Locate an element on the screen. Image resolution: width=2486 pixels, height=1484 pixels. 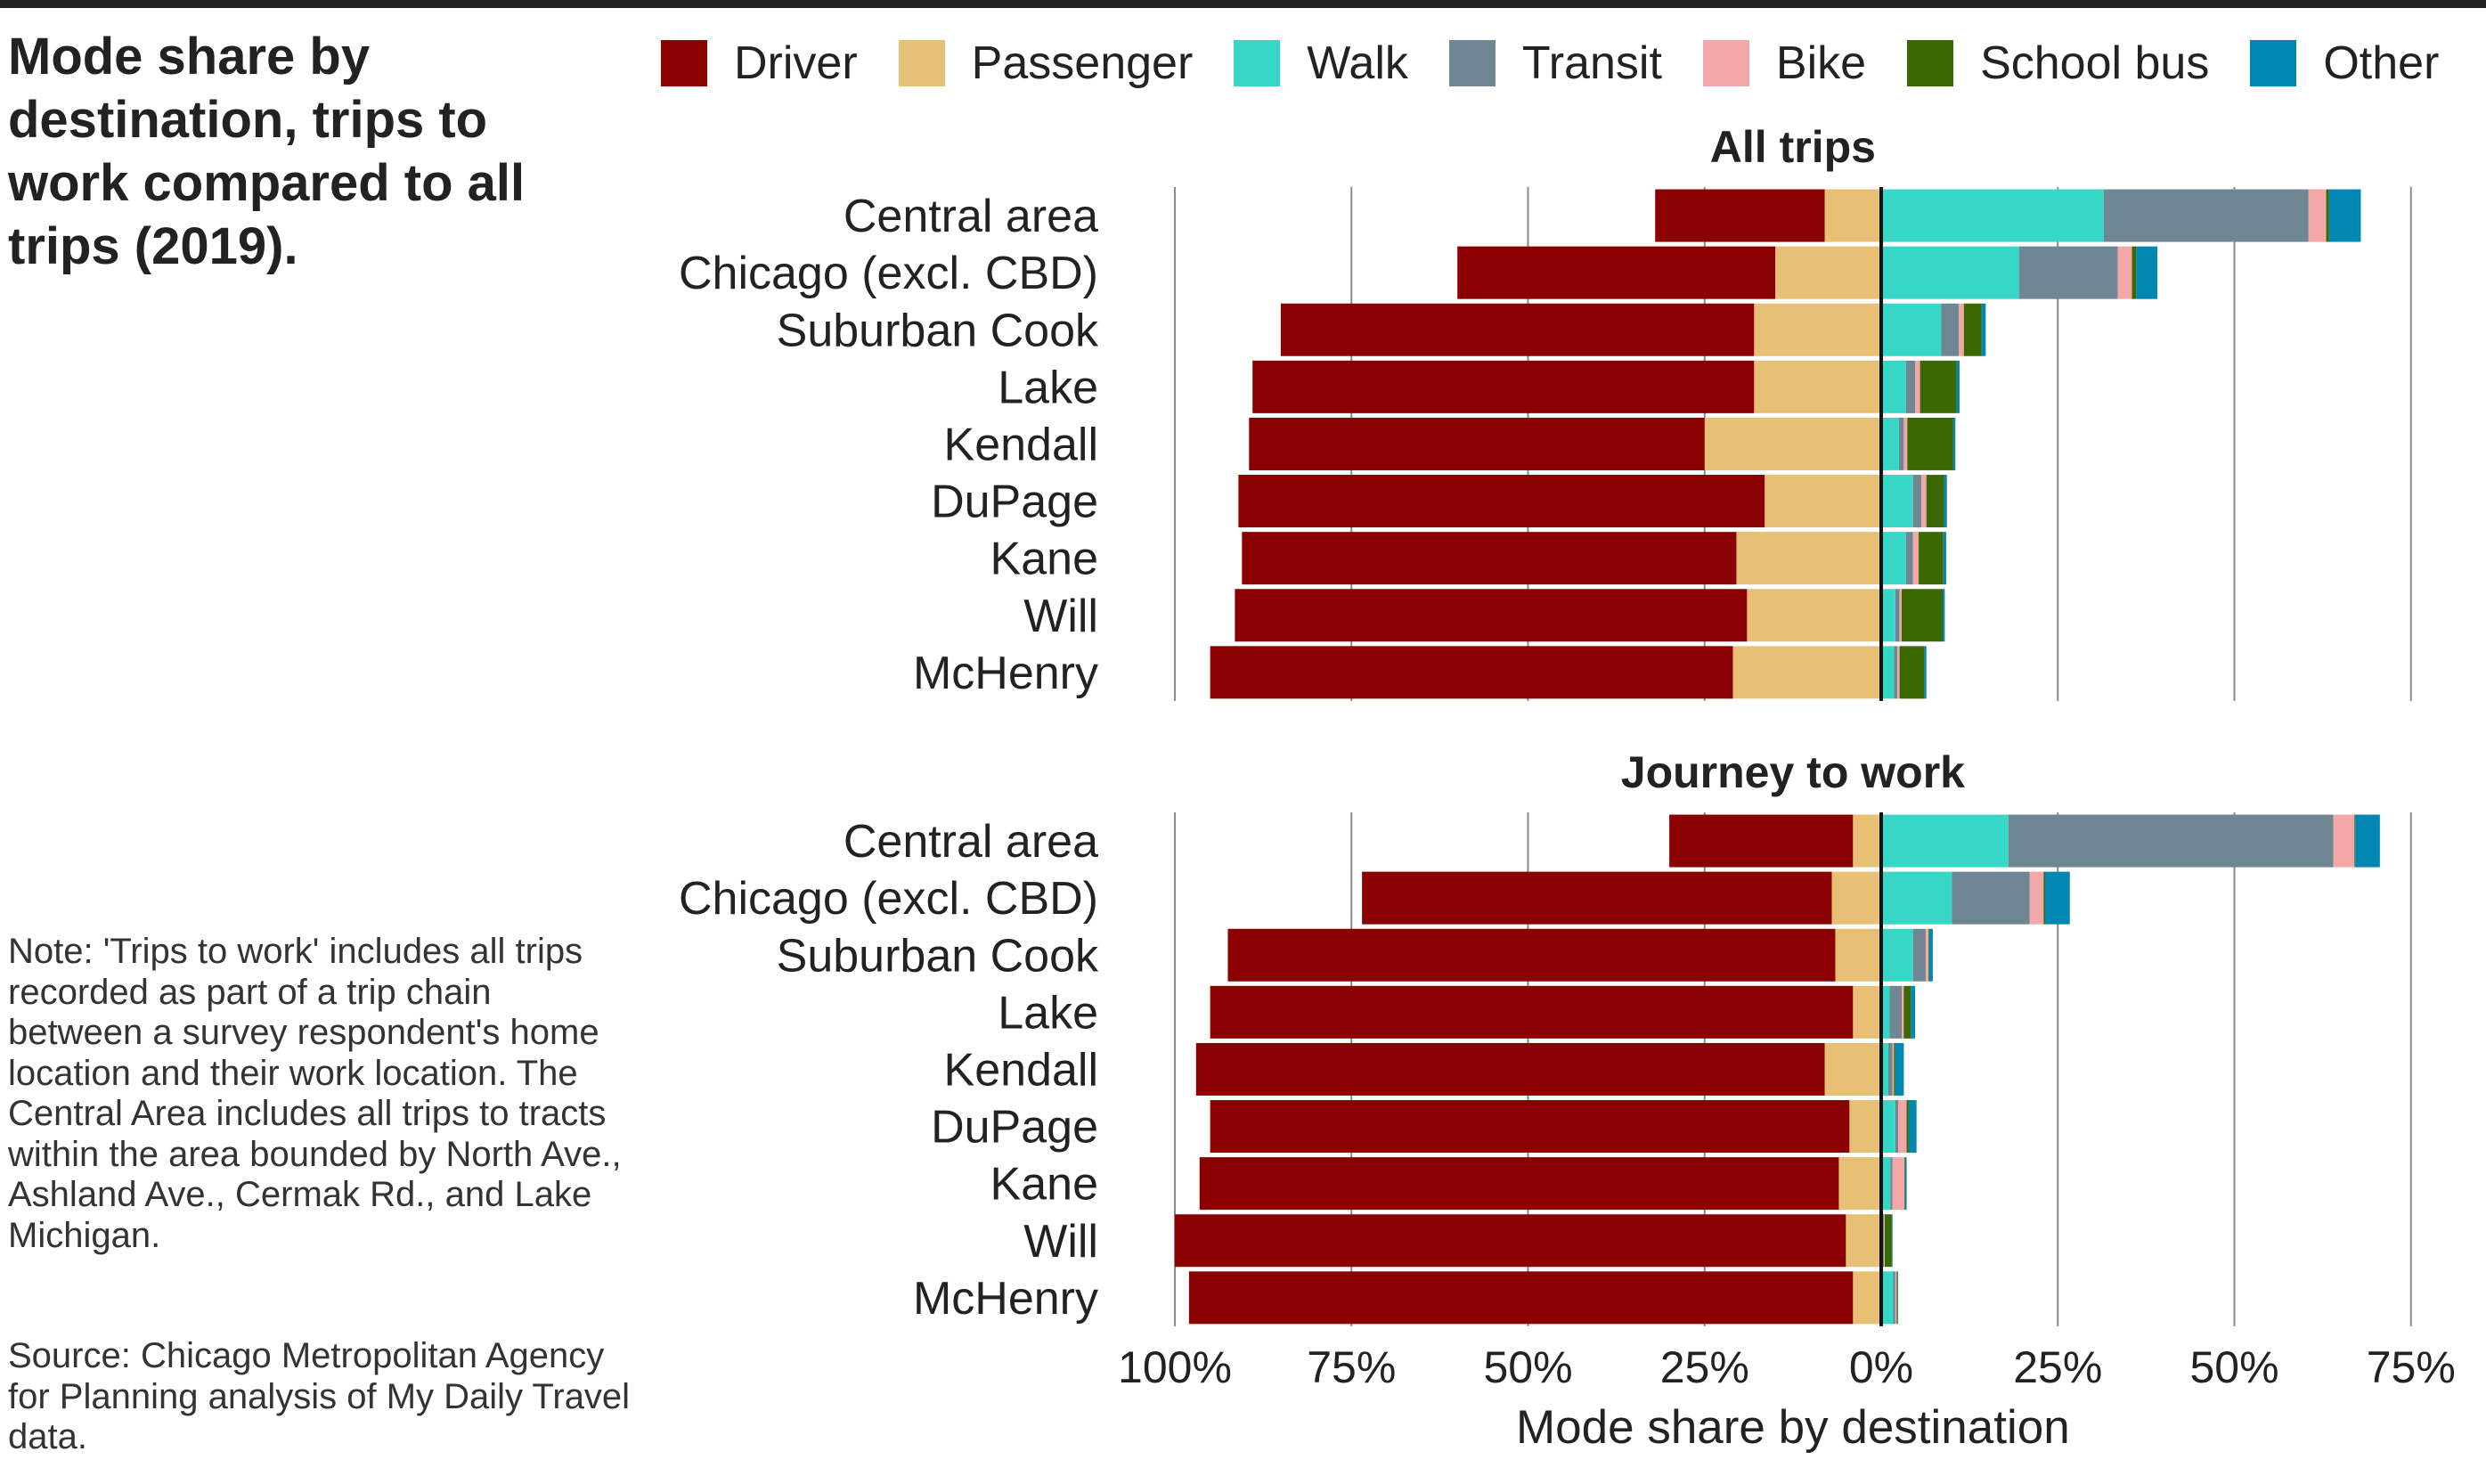
bar-all-trips-suburban-cook-driver is located at coordinates (1517, 330).